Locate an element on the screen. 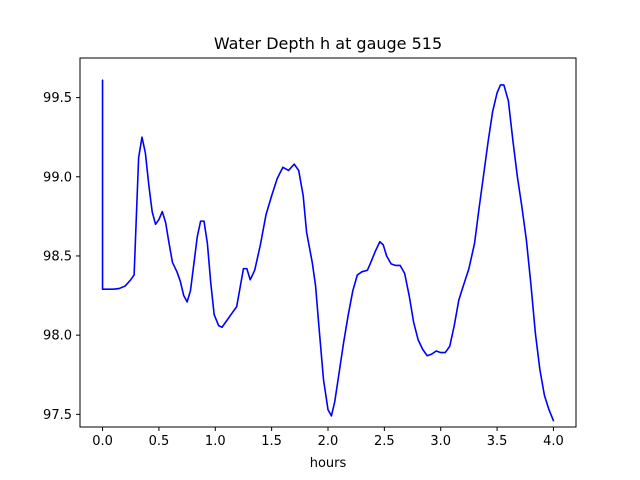 This screenshot has width=640, height=480. x-tick-label: 3.0 is located at coordinates (440, 441).